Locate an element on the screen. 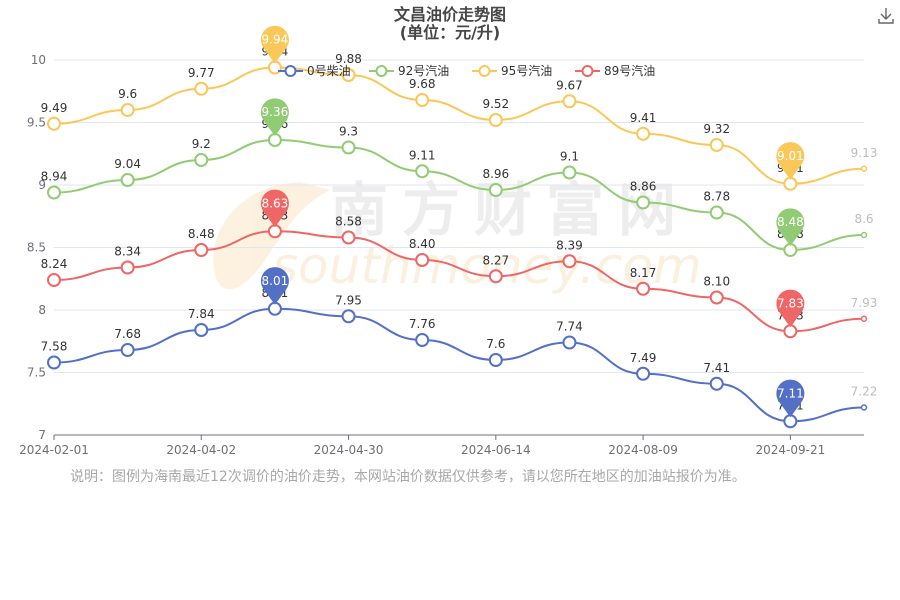 Image resolution: width=900 pixels, height=600 pixels. data-label: 7.49 is located at coordinates (643, 358).